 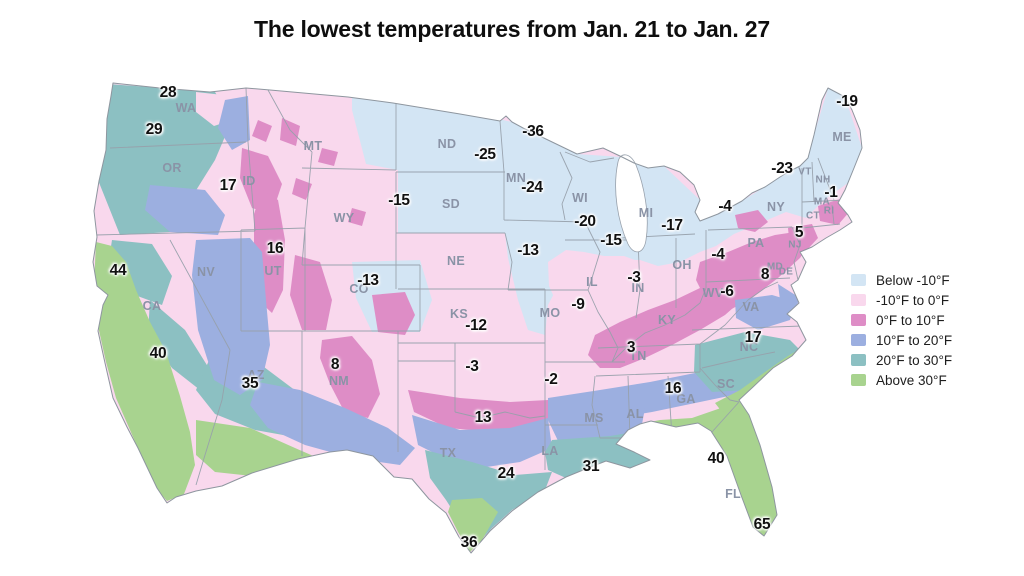 What do you see at coordinates (914, 340) in the screenshot?
I see `legend-label: 10°F to 20°F` at bounding box center [914, 340].